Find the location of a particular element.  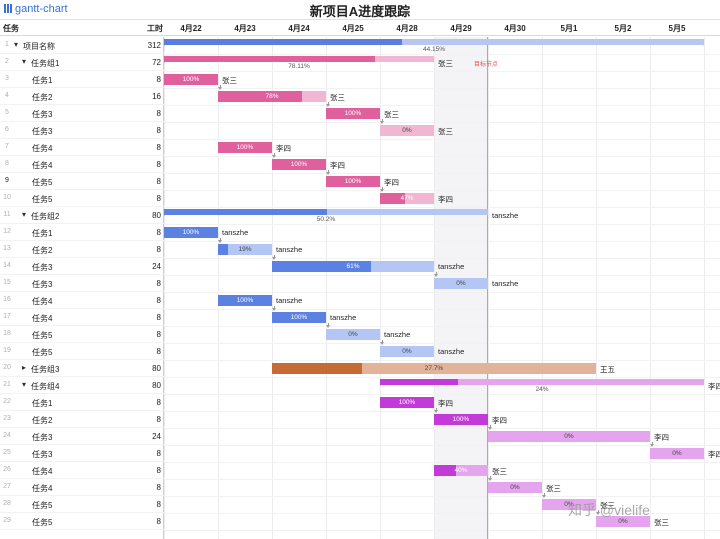

task-row: 23 任务2 8 is located at coordinates (82, 419).